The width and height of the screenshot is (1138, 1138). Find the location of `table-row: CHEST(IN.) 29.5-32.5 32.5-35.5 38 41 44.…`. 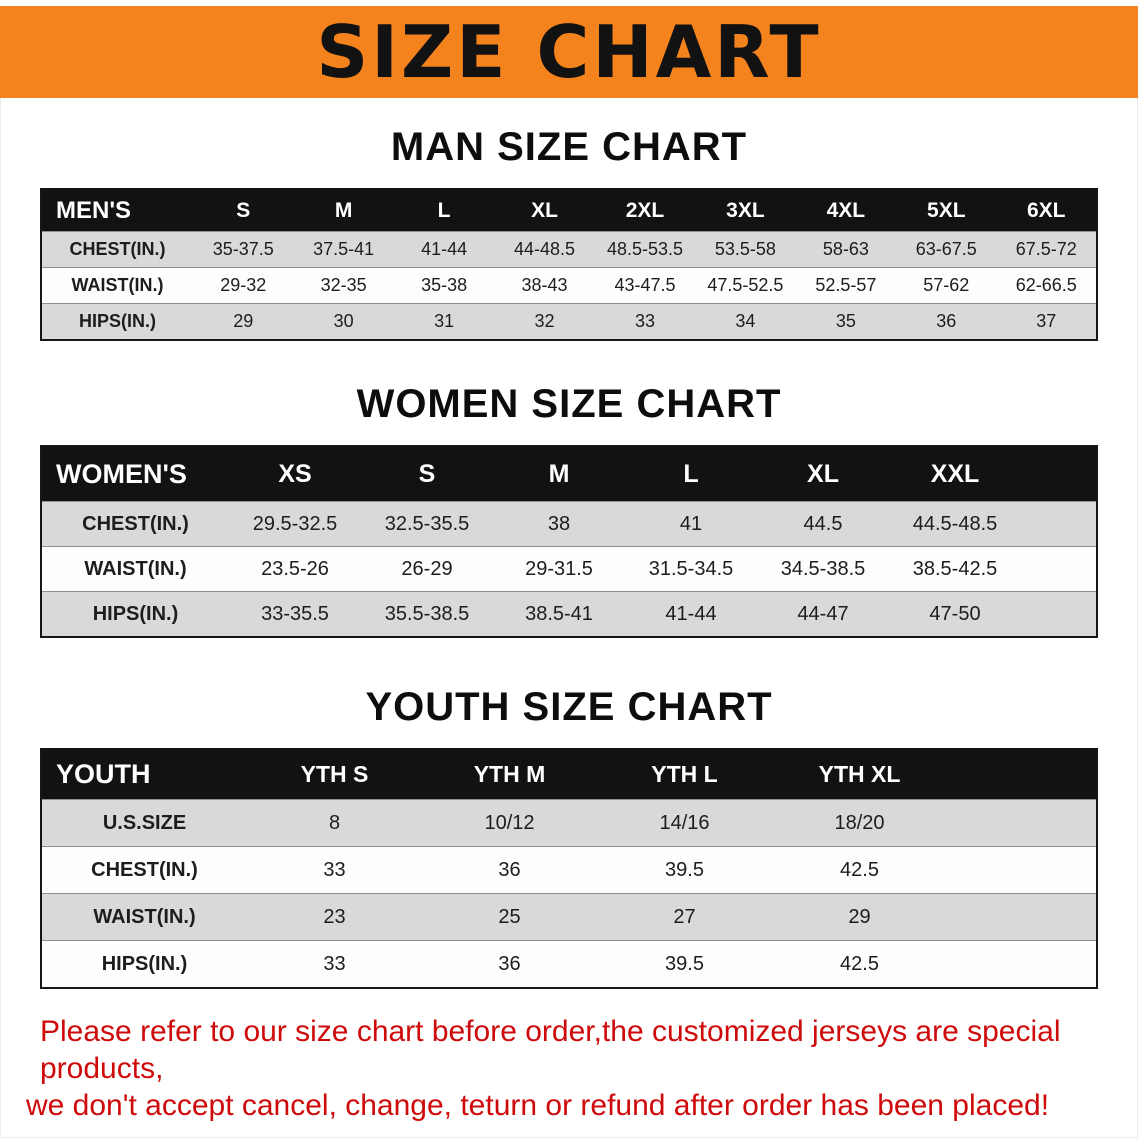

table-row: CHEST(IN.) 29.5-32.5 32.5-35.5 38 41 44.… is located at coordinates (569, 524).